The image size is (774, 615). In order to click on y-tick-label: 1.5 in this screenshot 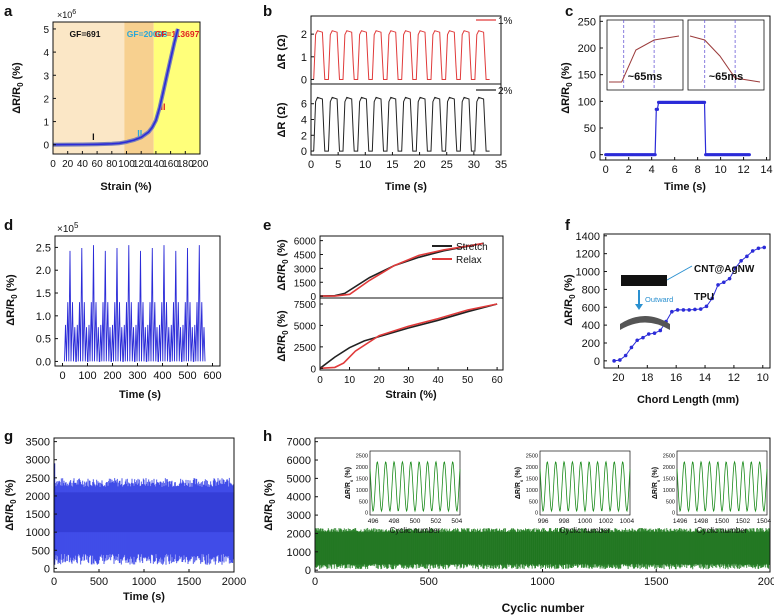, I will do `click(43, 294)`.